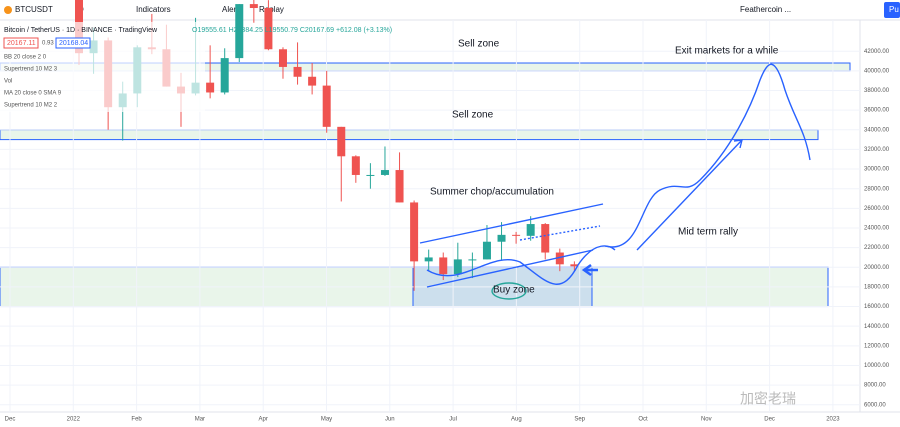 This screenshot has width=900, height=427. I want to click on y-tick-label: 30000.00, so click(877, 170).